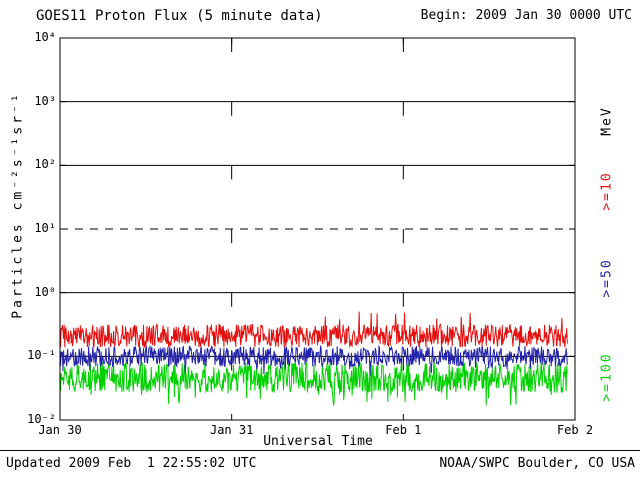  I want to click on right-axis-label-100: >=100, so click(607, 377).